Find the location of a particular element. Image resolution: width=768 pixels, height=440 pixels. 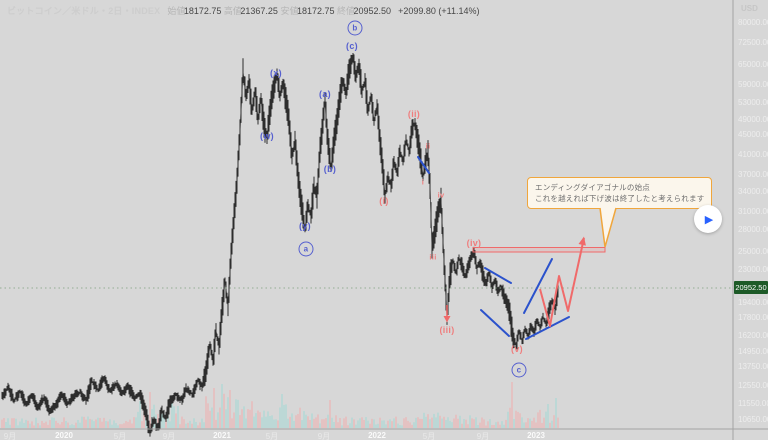

ohlc-label: 始値 is located at coordinates (176, 11).